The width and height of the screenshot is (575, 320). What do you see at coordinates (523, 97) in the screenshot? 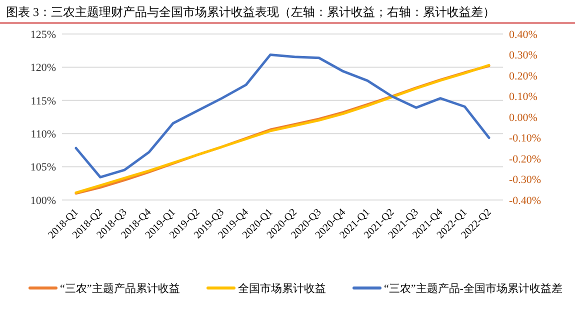
I see `y2-tick-label: 0.10%` at bounding box center [523, 97].